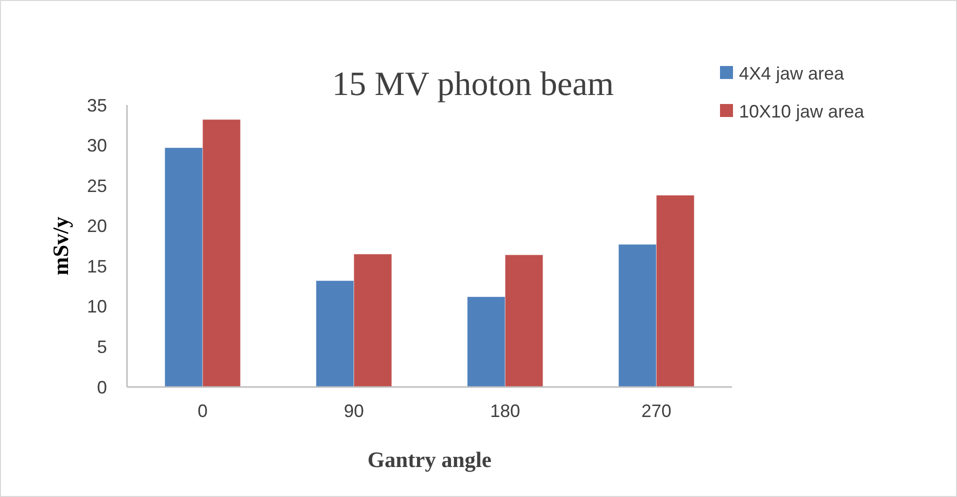 The image size is (957, 497). What do you see at coordinates (96, 306) in the screenshot?
I see `y-tick-label: 10` at bounding box center [96, 306].